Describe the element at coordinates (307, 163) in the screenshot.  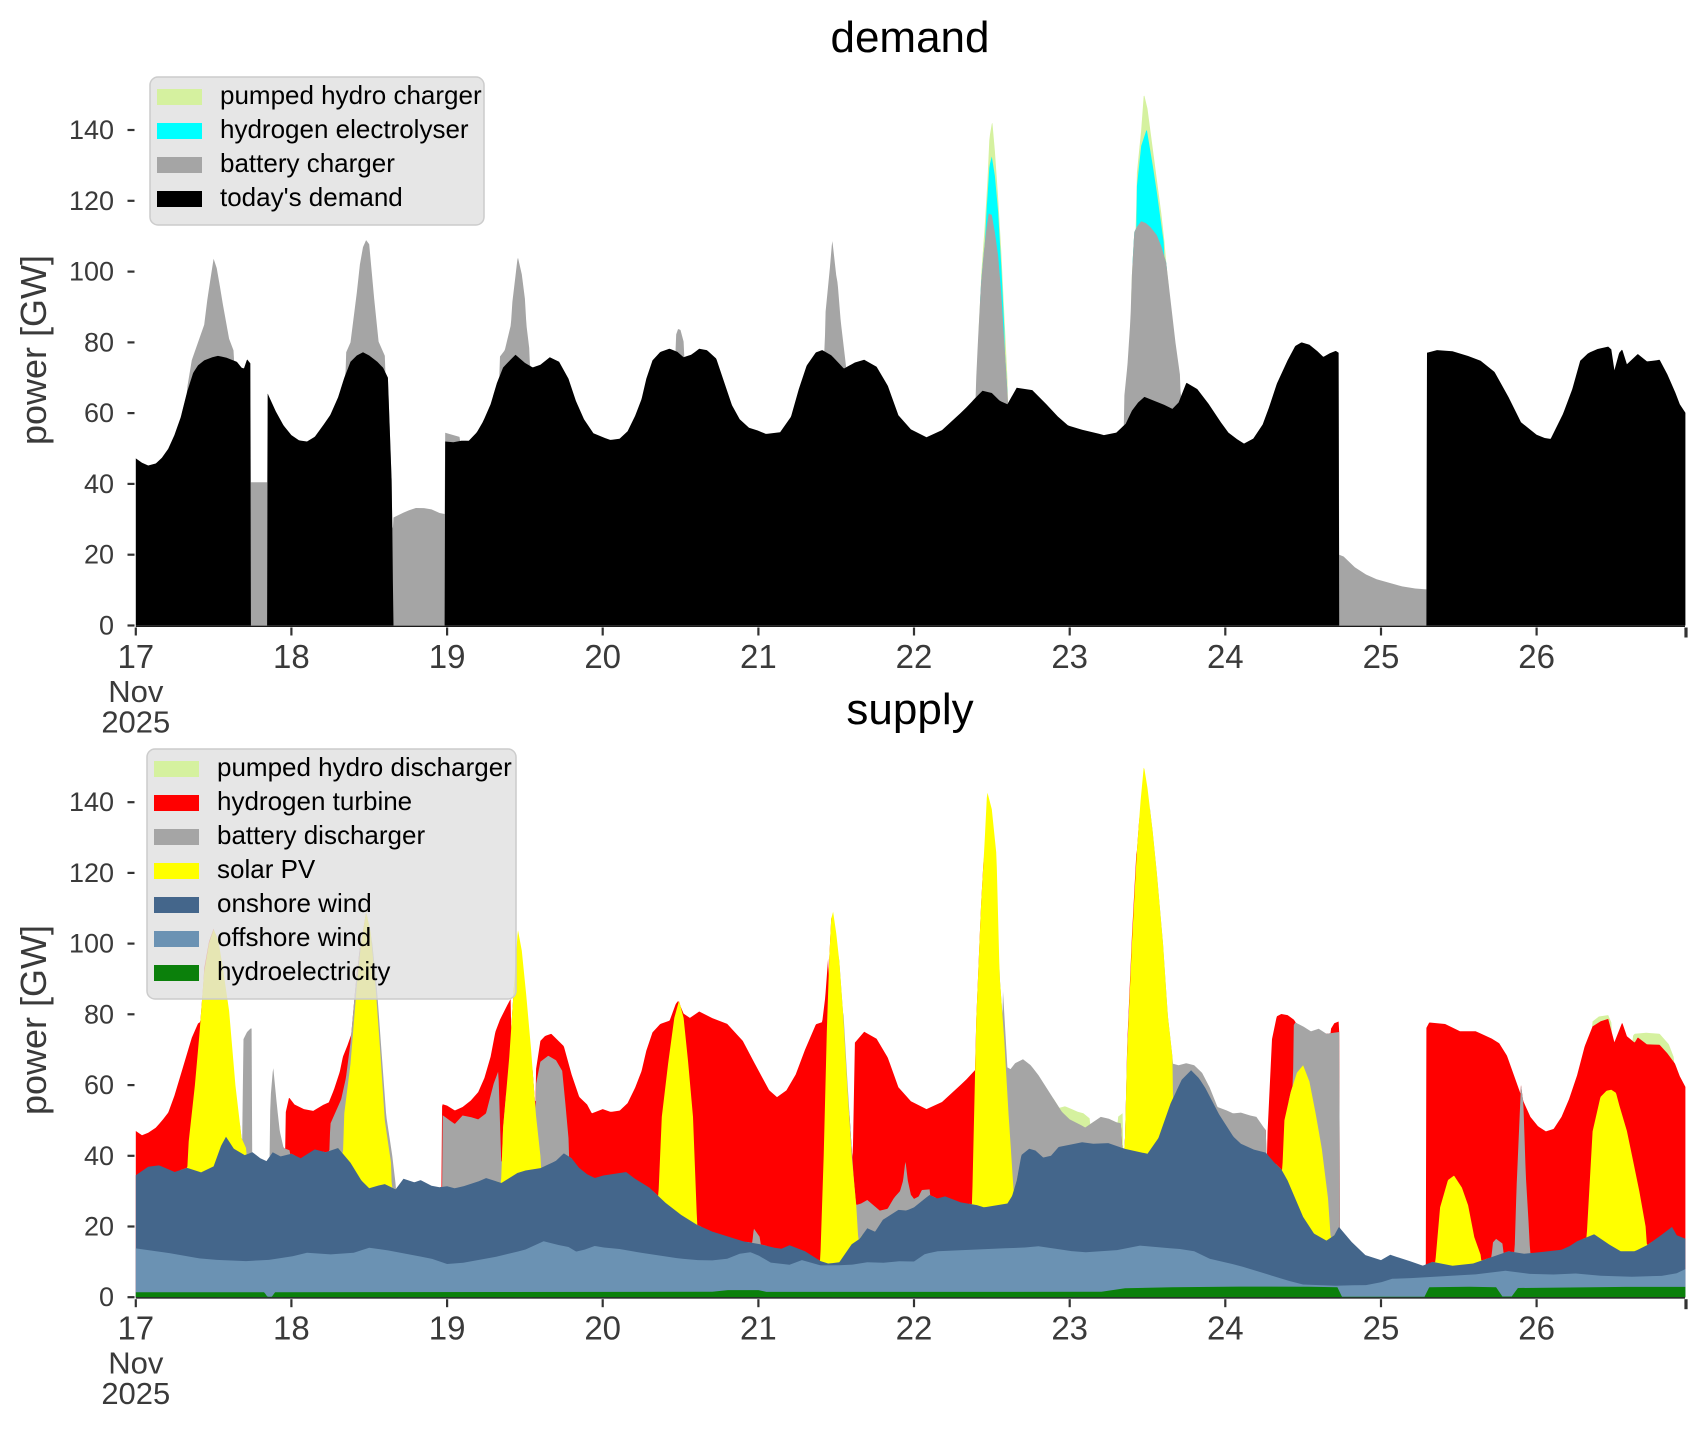
I see `svg-text: battery charger` at that location.